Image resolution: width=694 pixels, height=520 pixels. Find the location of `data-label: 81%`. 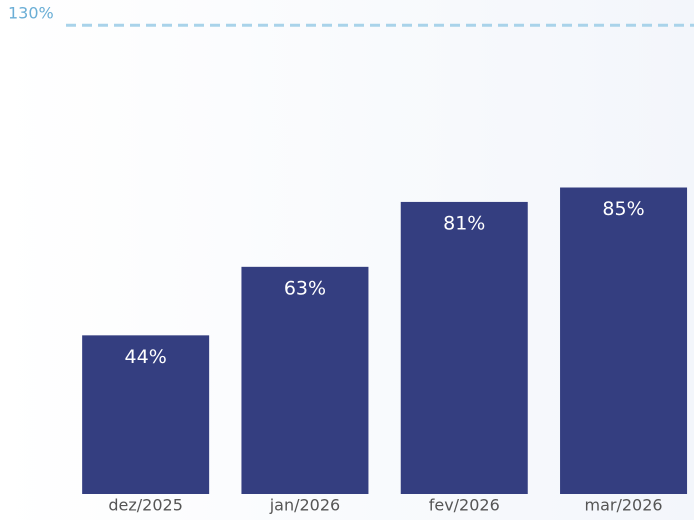

data-label: 81% is located at coordinates (464, 223).